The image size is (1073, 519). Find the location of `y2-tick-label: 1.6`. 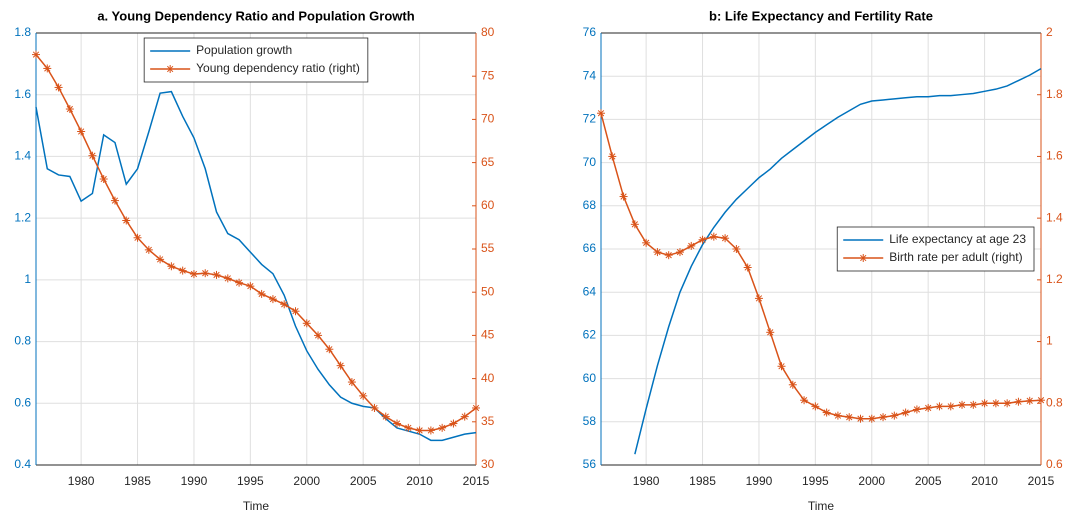

y2-tick-label: 1.6 is located at coordinates (1054, 156).